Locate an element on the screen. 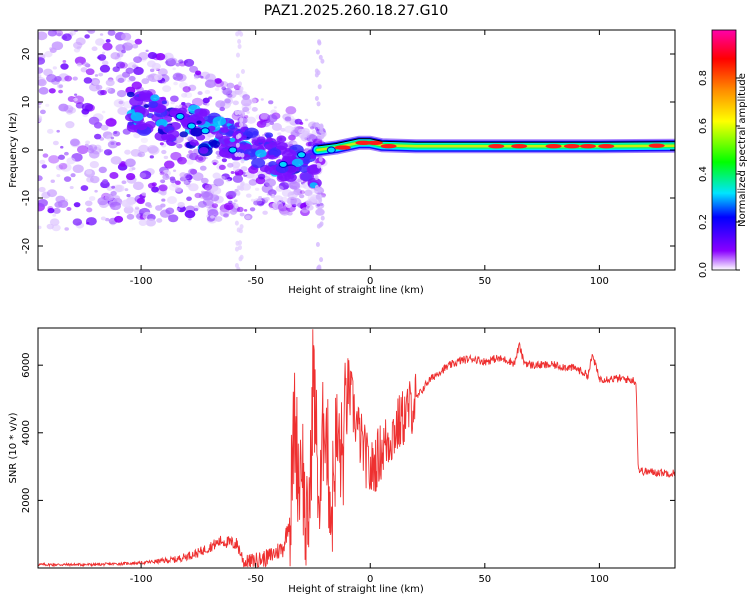 Image resolution: width=750 pixels, height=600 pixels. snr-ylabel: SNR (10 * v/v) is located at coordinates (13, 447).